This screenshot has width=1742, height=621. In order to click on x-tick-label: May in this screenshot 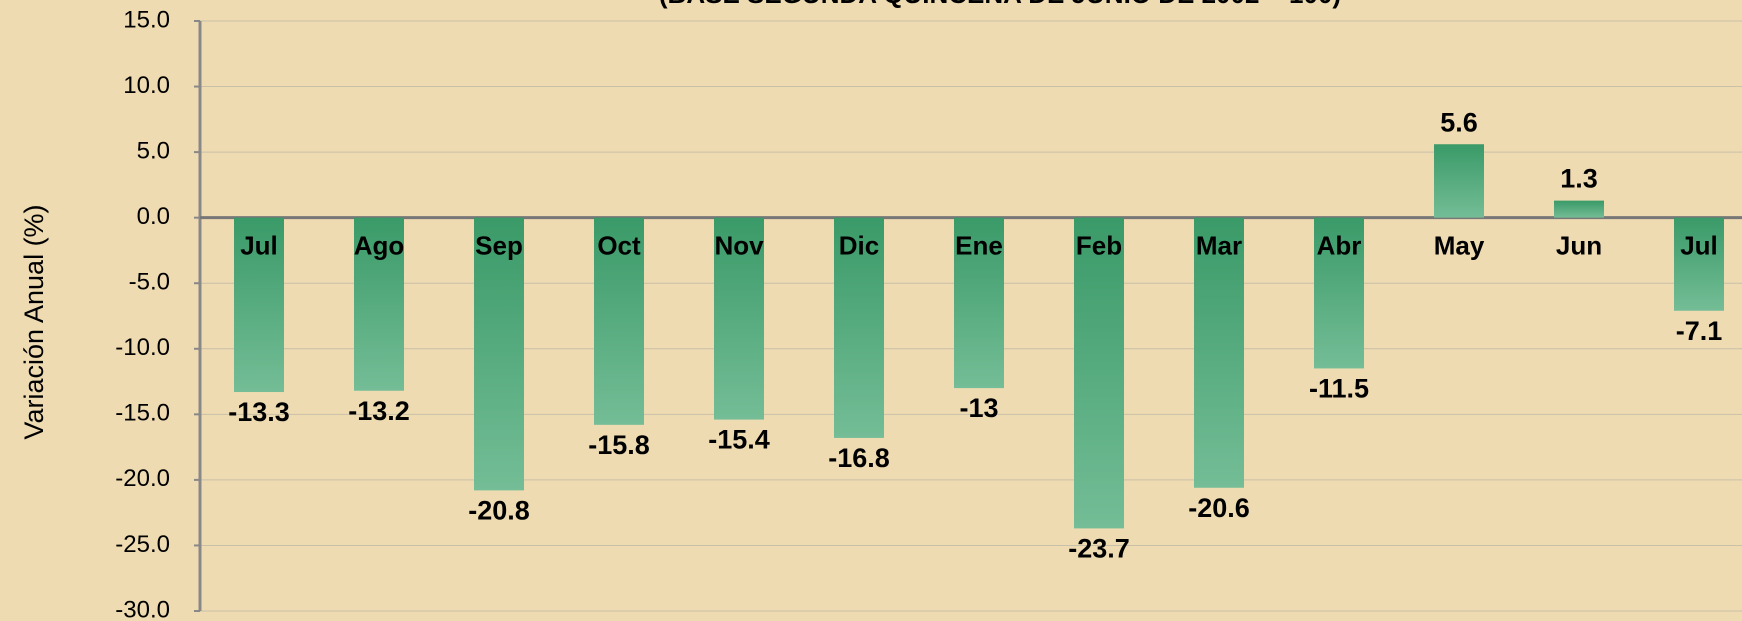, I will do `click(1459, 246)`.